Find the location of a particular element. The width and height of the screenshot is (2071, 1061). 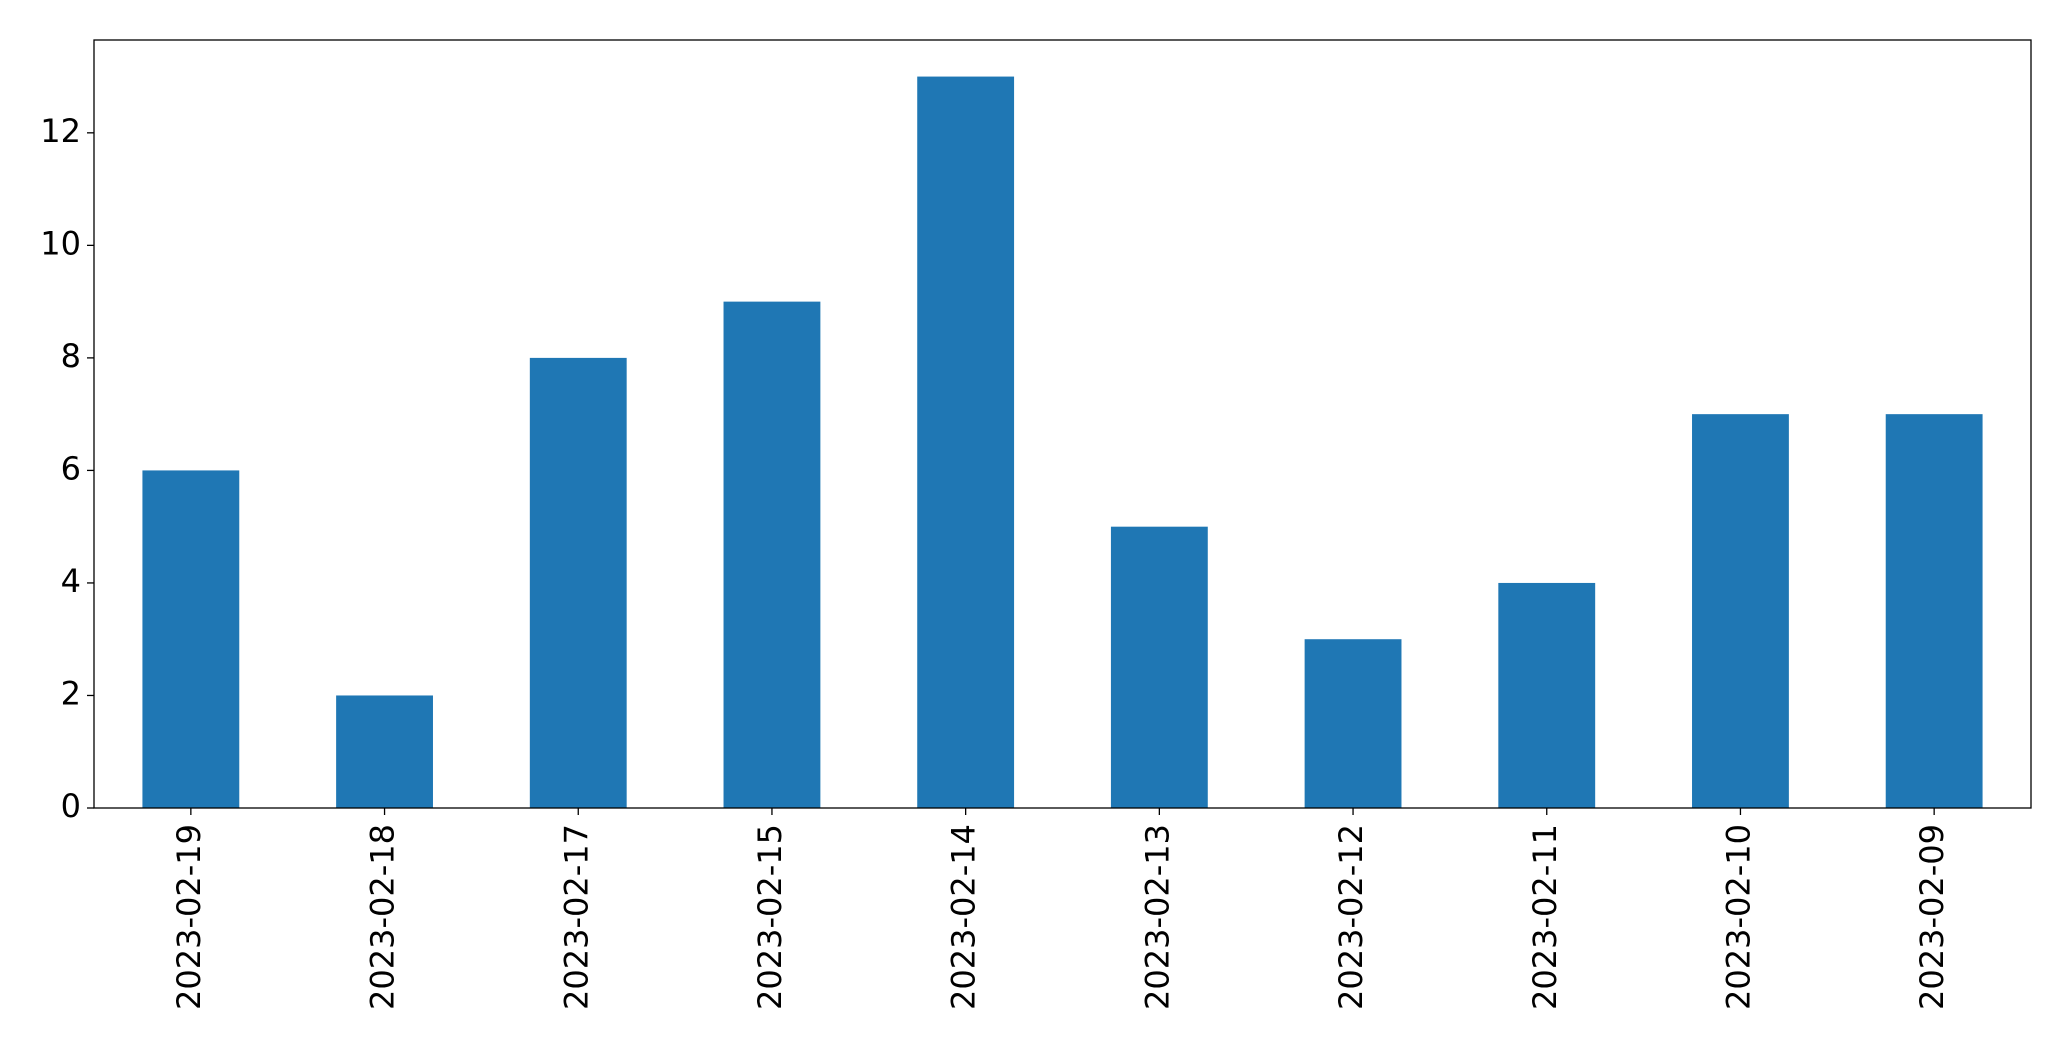

x-tick-label: 2023-02-14 is located at coordinates (964, 917).